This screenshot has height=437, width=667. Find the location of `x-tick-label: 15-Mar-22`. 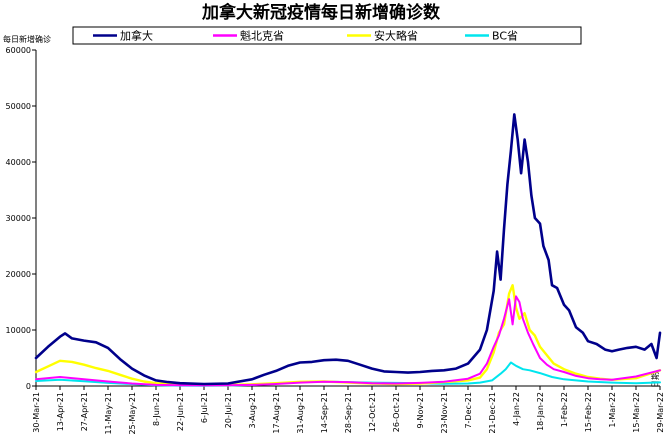

x-tick-label: 15-Mar-22 is located at coordinates (636, 412).